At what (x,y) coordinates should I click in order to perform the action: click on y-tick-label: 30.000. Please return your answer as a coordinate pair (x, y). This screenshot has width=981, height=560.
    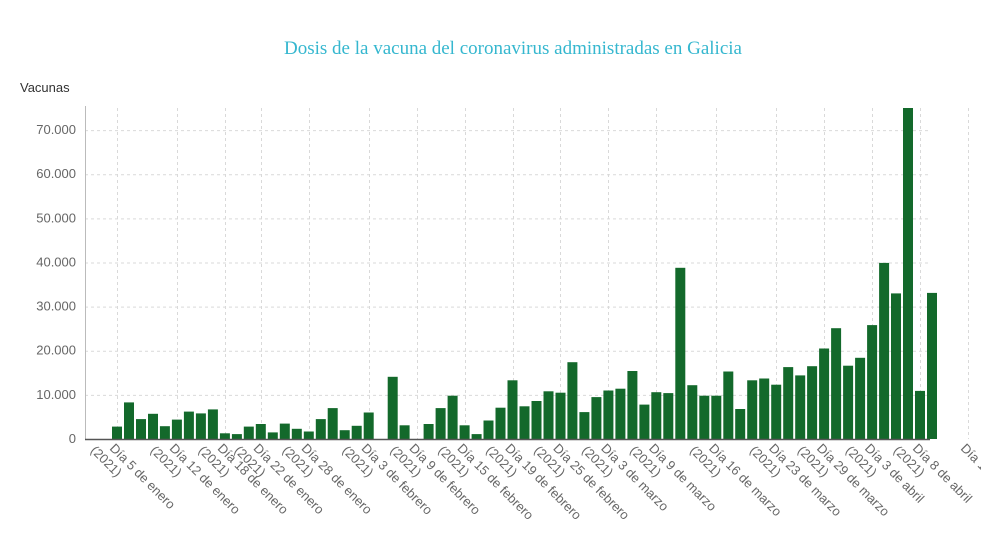
    Looking at the image, I should click on (56, 306).